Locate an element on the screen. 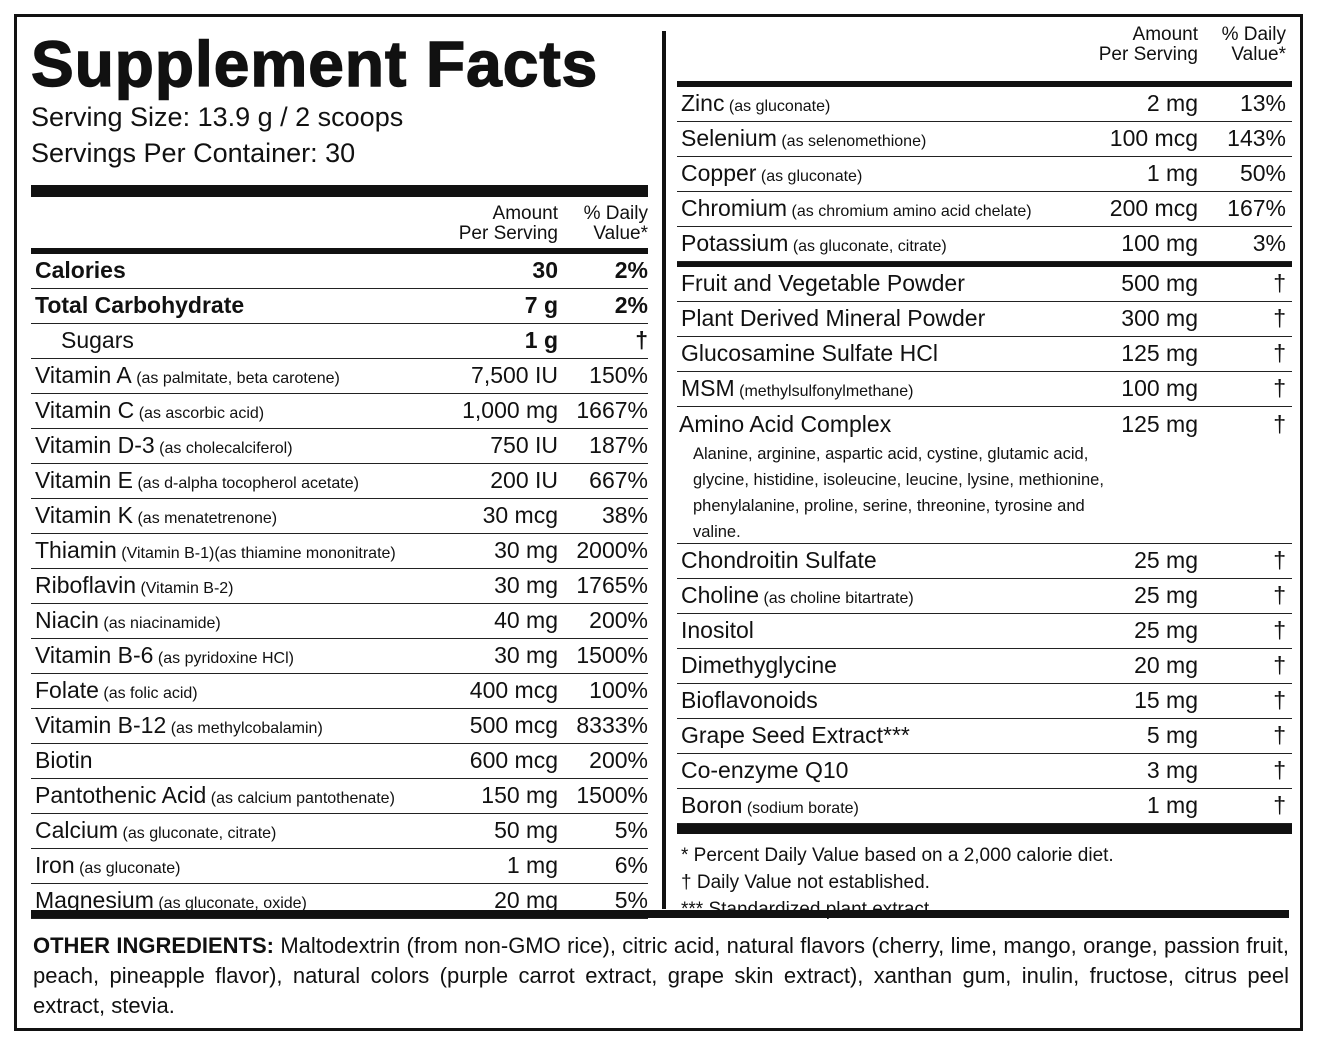 The height and width of the screenshot is (1049, 1319). nutrient-amount: 25 mg is located at coordinates (1166, 595).